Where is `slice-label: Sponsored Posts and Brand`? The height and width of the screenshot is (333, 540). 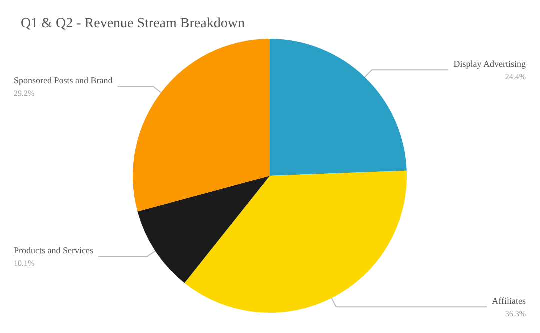 slice-label: Sponsored Posts and Brand is located at coordinates (64, 81).